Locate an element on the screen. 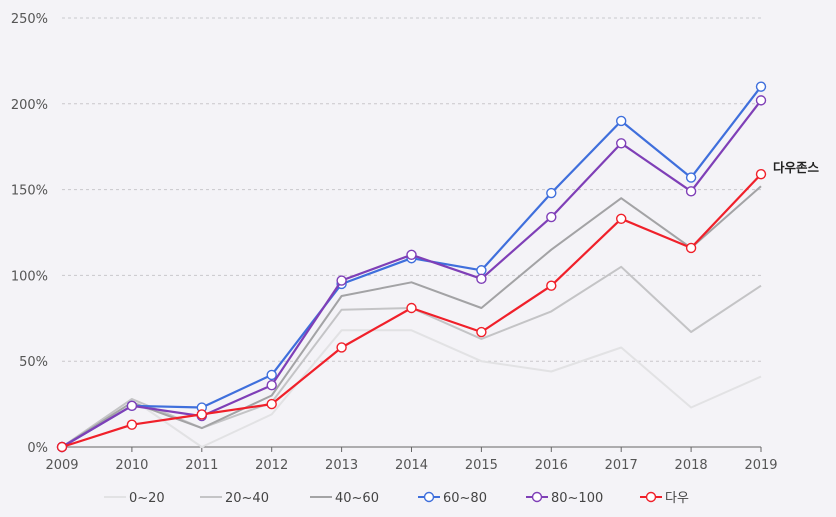 This screenshot has height=517, width=836. legend-item: 60~80 is located at coordinates (452, 498).